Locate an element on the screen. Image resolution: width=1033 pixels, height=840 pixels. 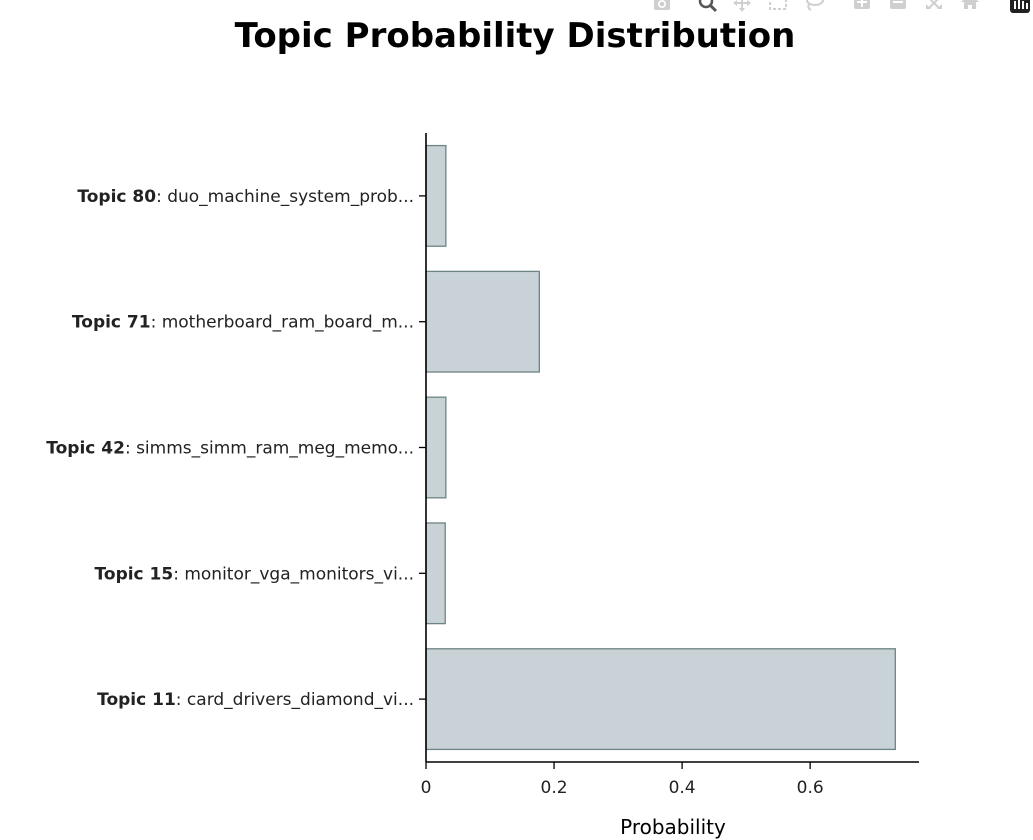
y-tick-label-topic: Topic 11 is located at coordinates (136, 700).